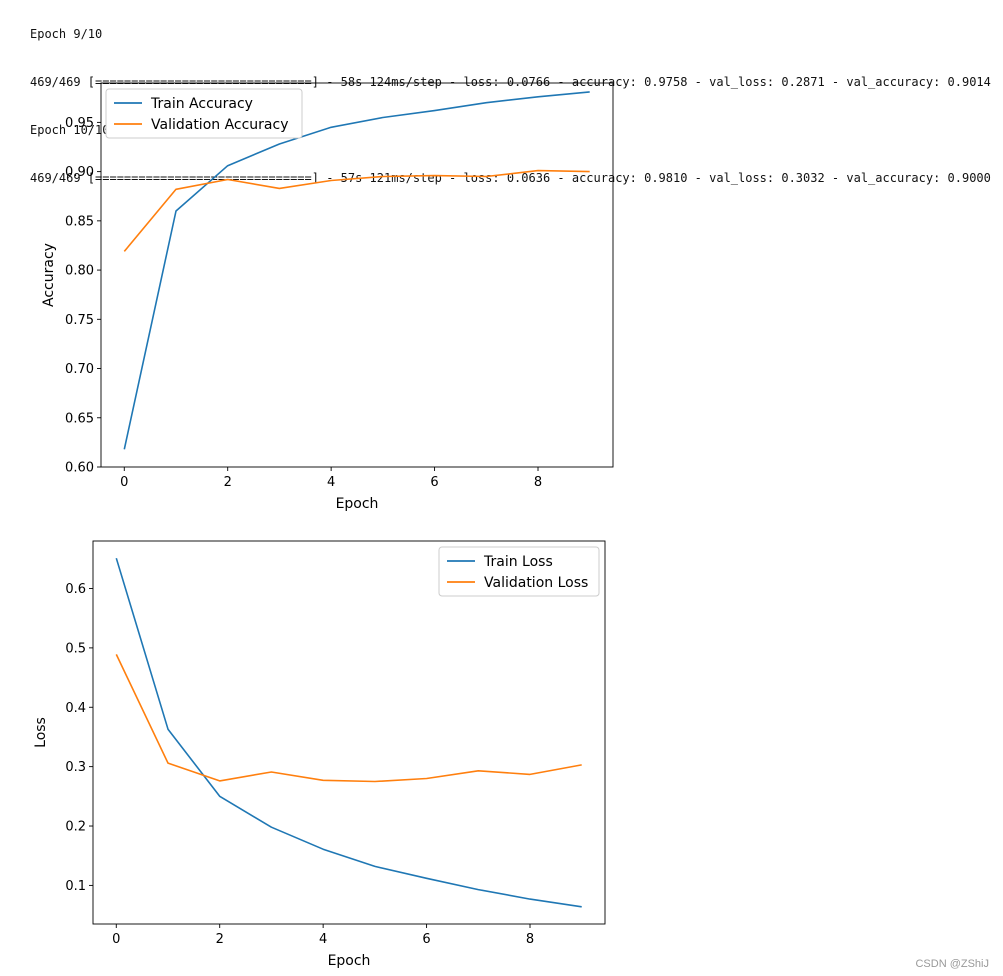 The width and height of the screenshot is (1003, 976). What do you see at coordinates (75, 708) in the screenshot?
I see `y-tick-label: 0.4` at bounding box center [75, 708].